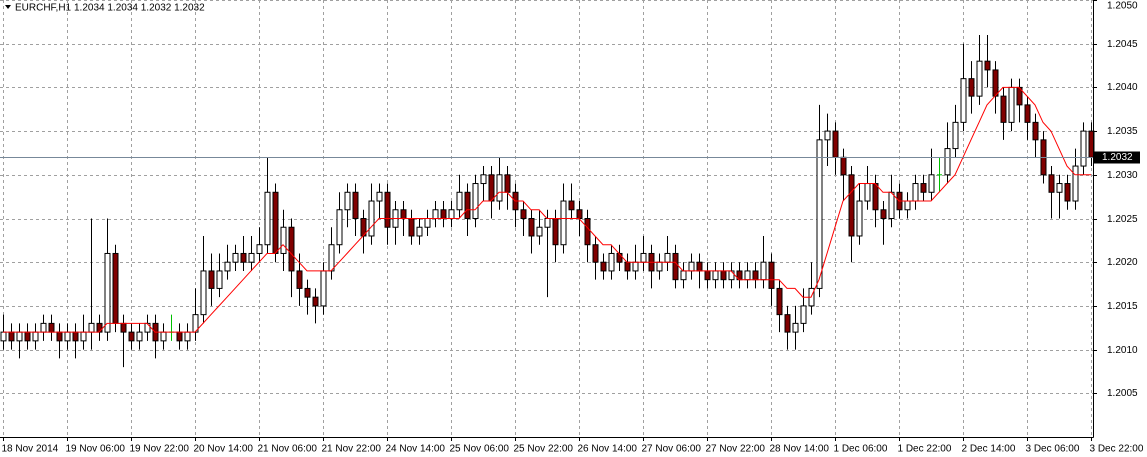 The image size is (1147, 457). I want to click on x-tick-label: 1 Dec 06:00, so click(861, 449).